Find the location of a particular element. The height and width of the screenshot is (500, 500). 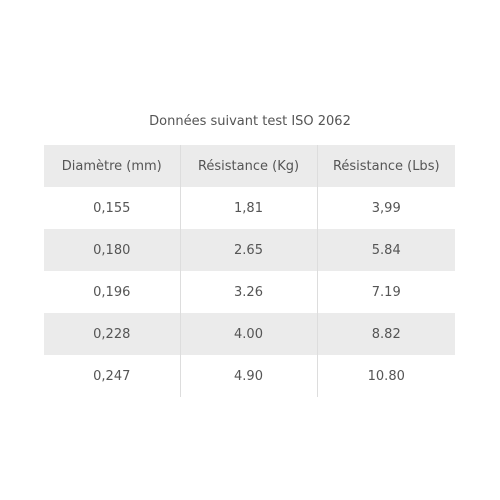

header-cell: Diamètre (mm) is located at coordinates (112, 166).